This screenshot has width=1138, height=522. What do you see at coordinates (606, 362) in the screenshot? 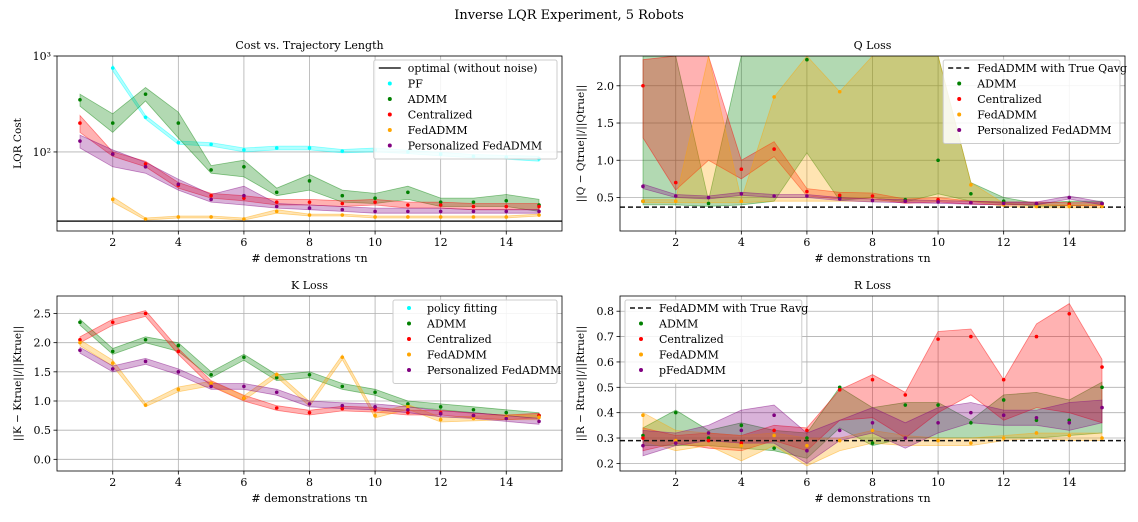
I see `y-tick-label: 0.6` at bounding box center [606, 362].